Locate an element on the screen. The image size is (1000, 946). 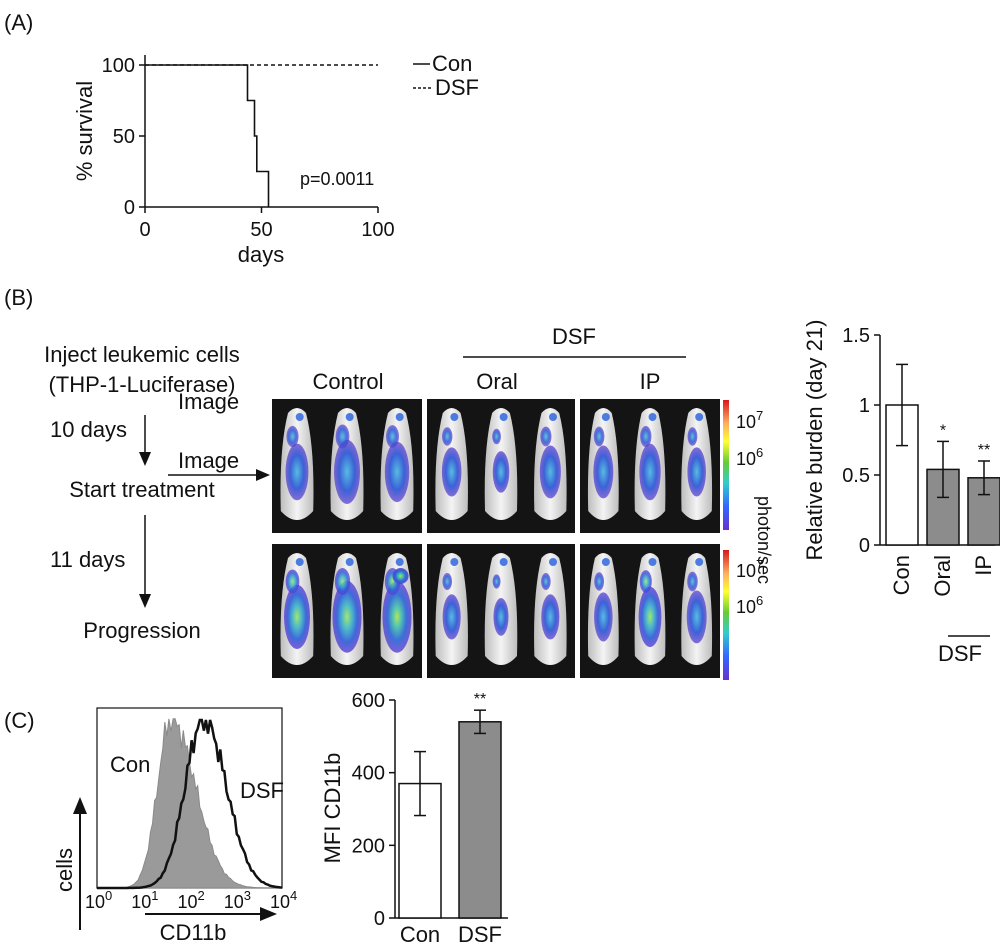
burden-significance-ip: ** is located at coordinates (984, 450).